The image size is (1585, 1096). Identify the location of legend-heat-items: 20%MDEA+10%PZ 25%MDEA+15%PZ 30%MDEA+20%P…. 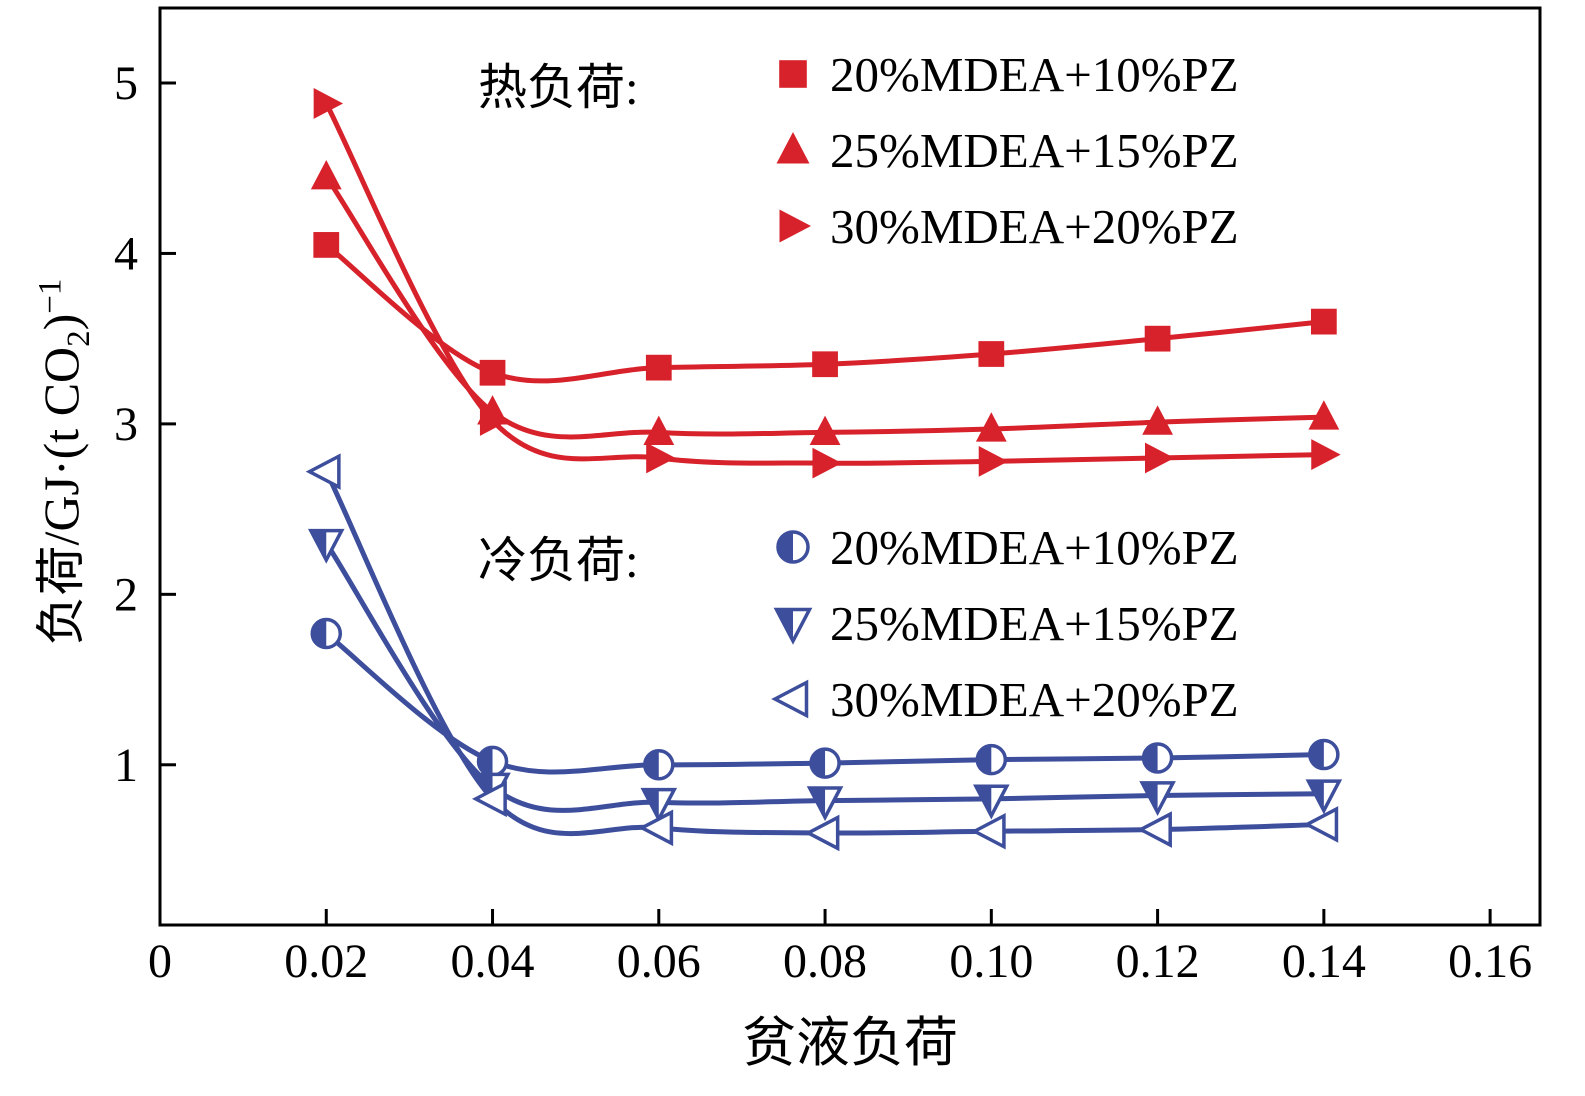
(1004, 150).